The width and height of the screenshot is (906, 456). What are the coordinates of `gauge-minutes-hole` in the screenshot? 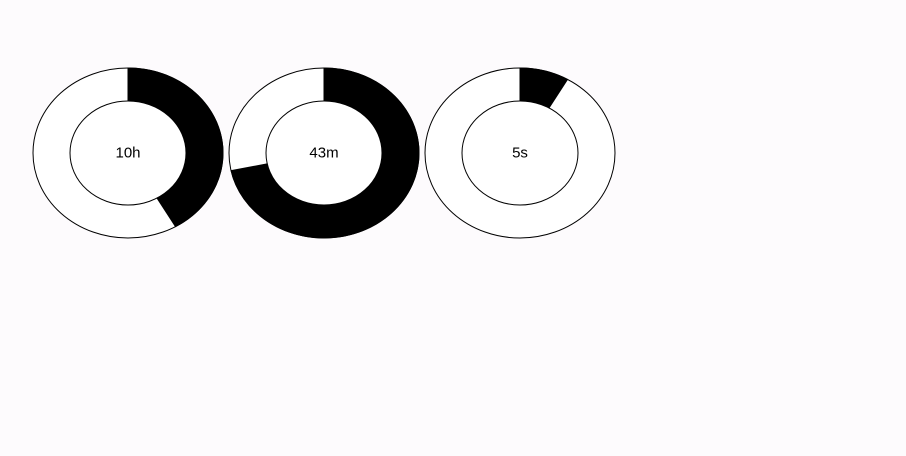 It's located at (324, 153).